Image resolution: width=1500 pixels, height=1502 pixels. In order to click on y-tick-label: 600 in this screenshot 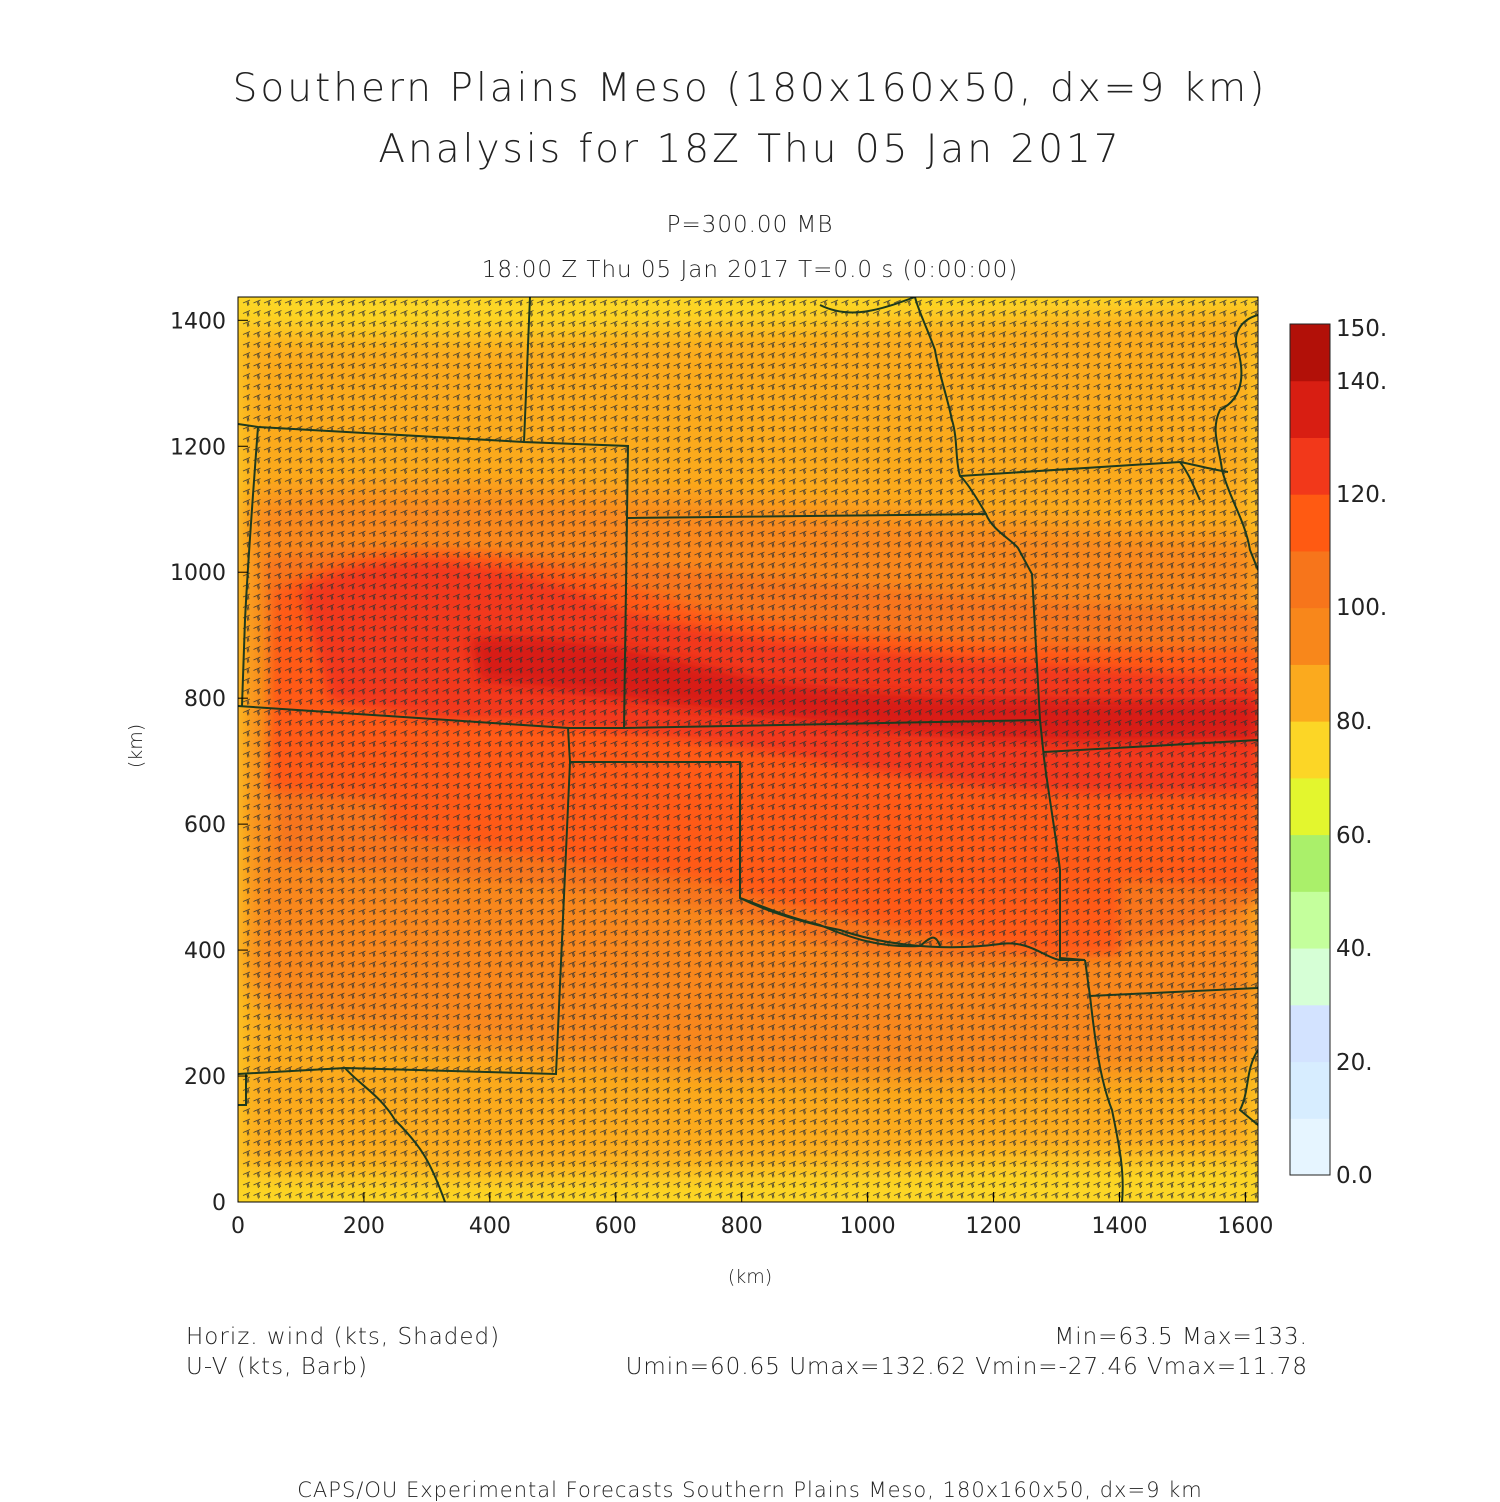, I will do `click(205, 825)`.